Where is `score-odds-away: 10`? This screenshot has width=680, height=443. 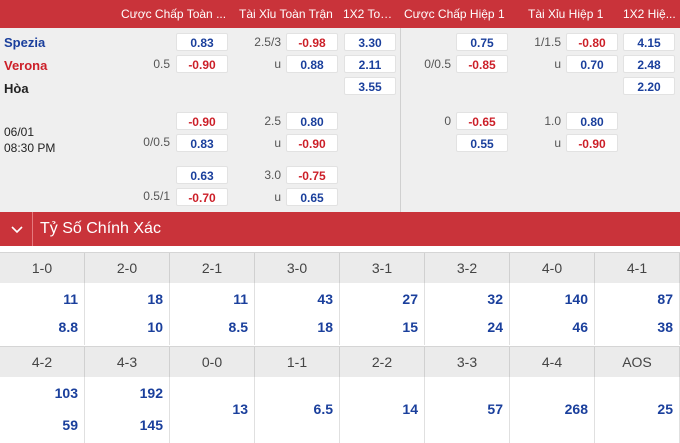 score-odds-away: 10 is located at coordinates (155, 327).